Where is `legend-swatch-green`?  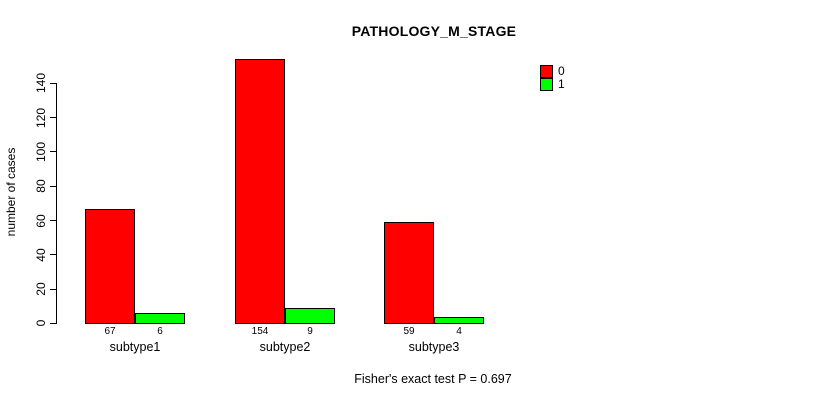 legend-swatch-green is located at coordinates (546, 84).